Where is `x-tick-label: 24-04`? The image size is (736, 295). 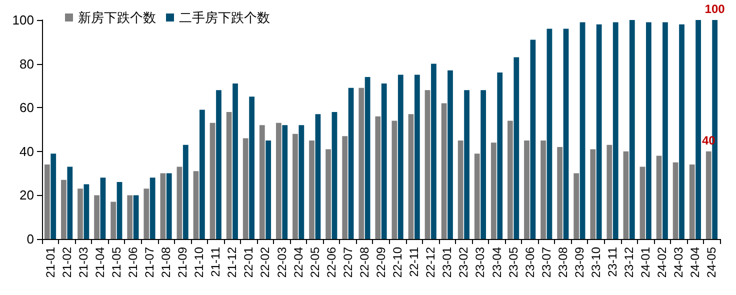 x-tick-label: 24-04 is located at coordinates (695, 262).